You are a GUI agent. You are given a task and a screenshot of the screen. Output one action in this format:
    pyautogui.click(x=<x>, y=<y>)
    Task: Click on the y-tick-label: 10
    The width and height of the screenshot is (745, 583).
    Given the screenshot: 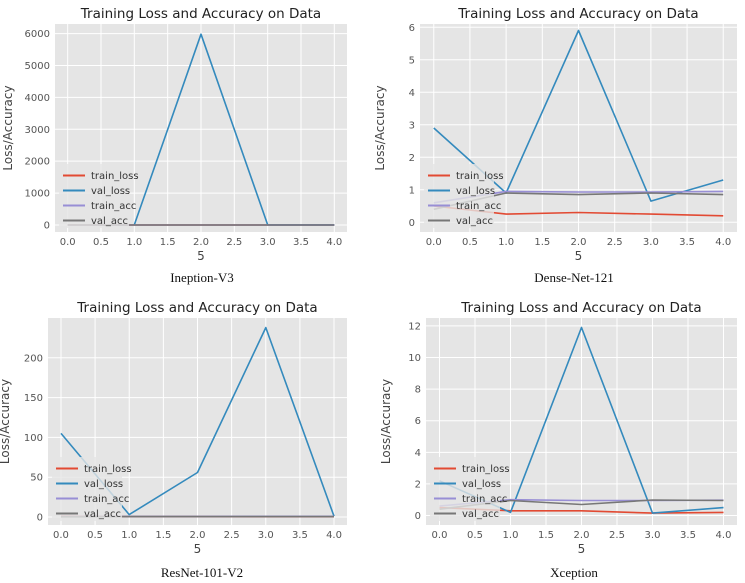 What is the action you would take?
    pyautogui.click(x=414, y=358)
    